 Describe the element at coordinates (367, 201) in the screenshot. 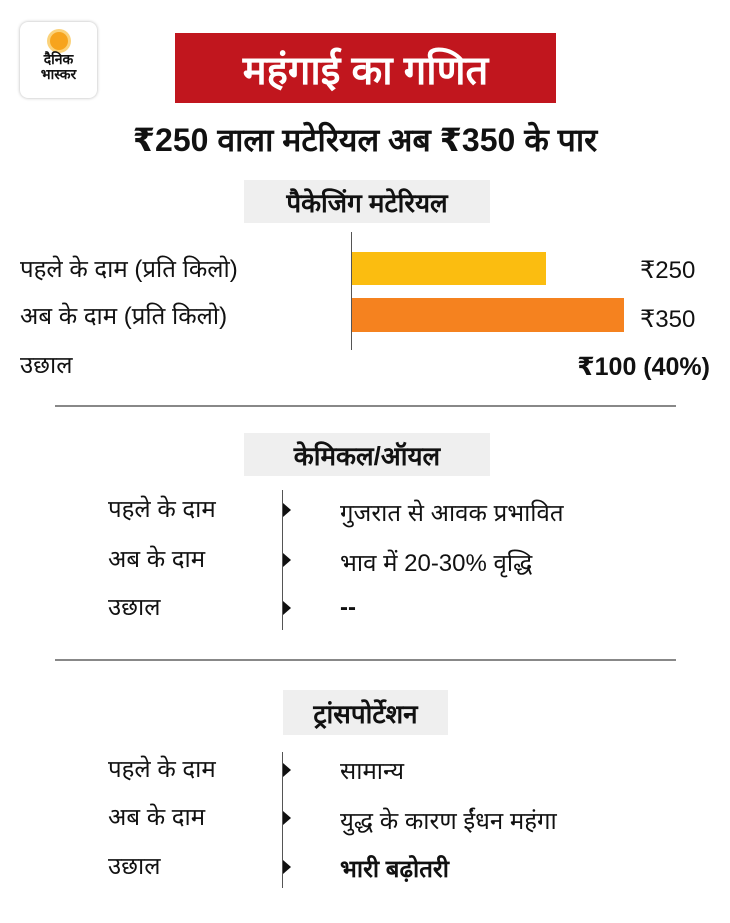

I see `chart-title: पैकेजिंग मटेरियल` at that location.